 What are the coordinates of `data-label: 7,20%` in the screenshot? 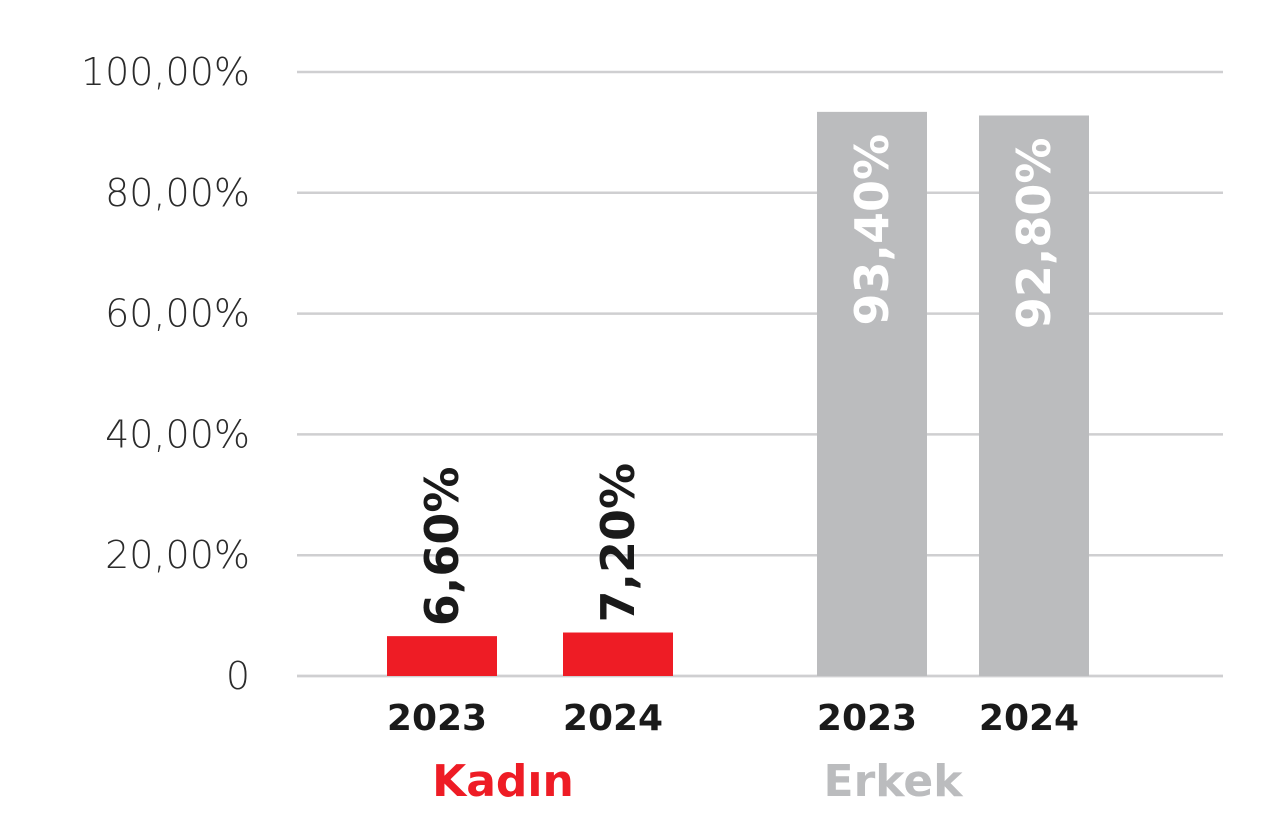 It's located at (618, 543).